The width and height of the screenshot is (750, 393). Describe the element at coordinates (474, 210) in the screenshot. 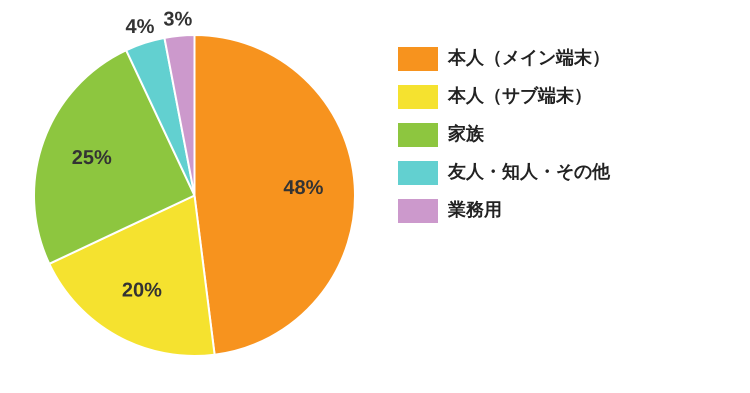

I see `legend-label: 業務用` at that location.